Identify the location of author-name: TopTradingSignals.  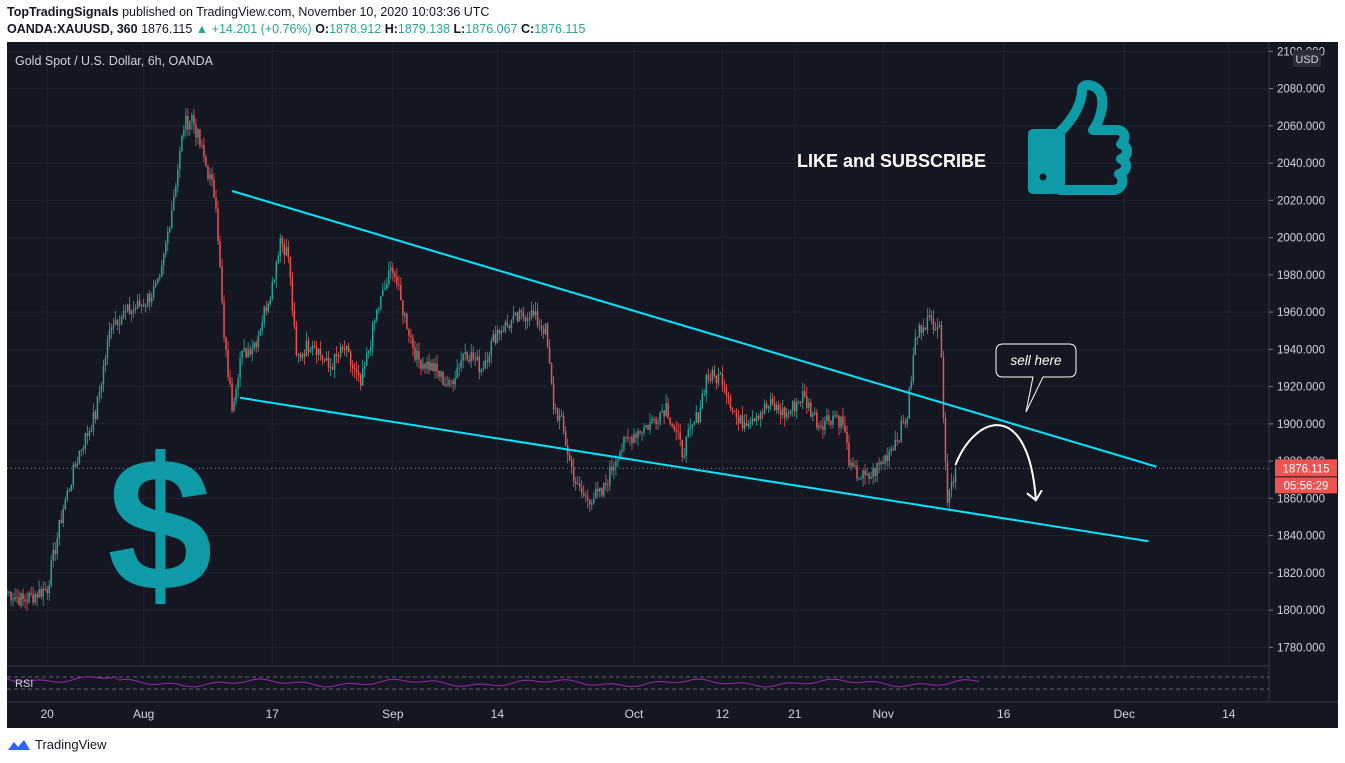
(63, 12).